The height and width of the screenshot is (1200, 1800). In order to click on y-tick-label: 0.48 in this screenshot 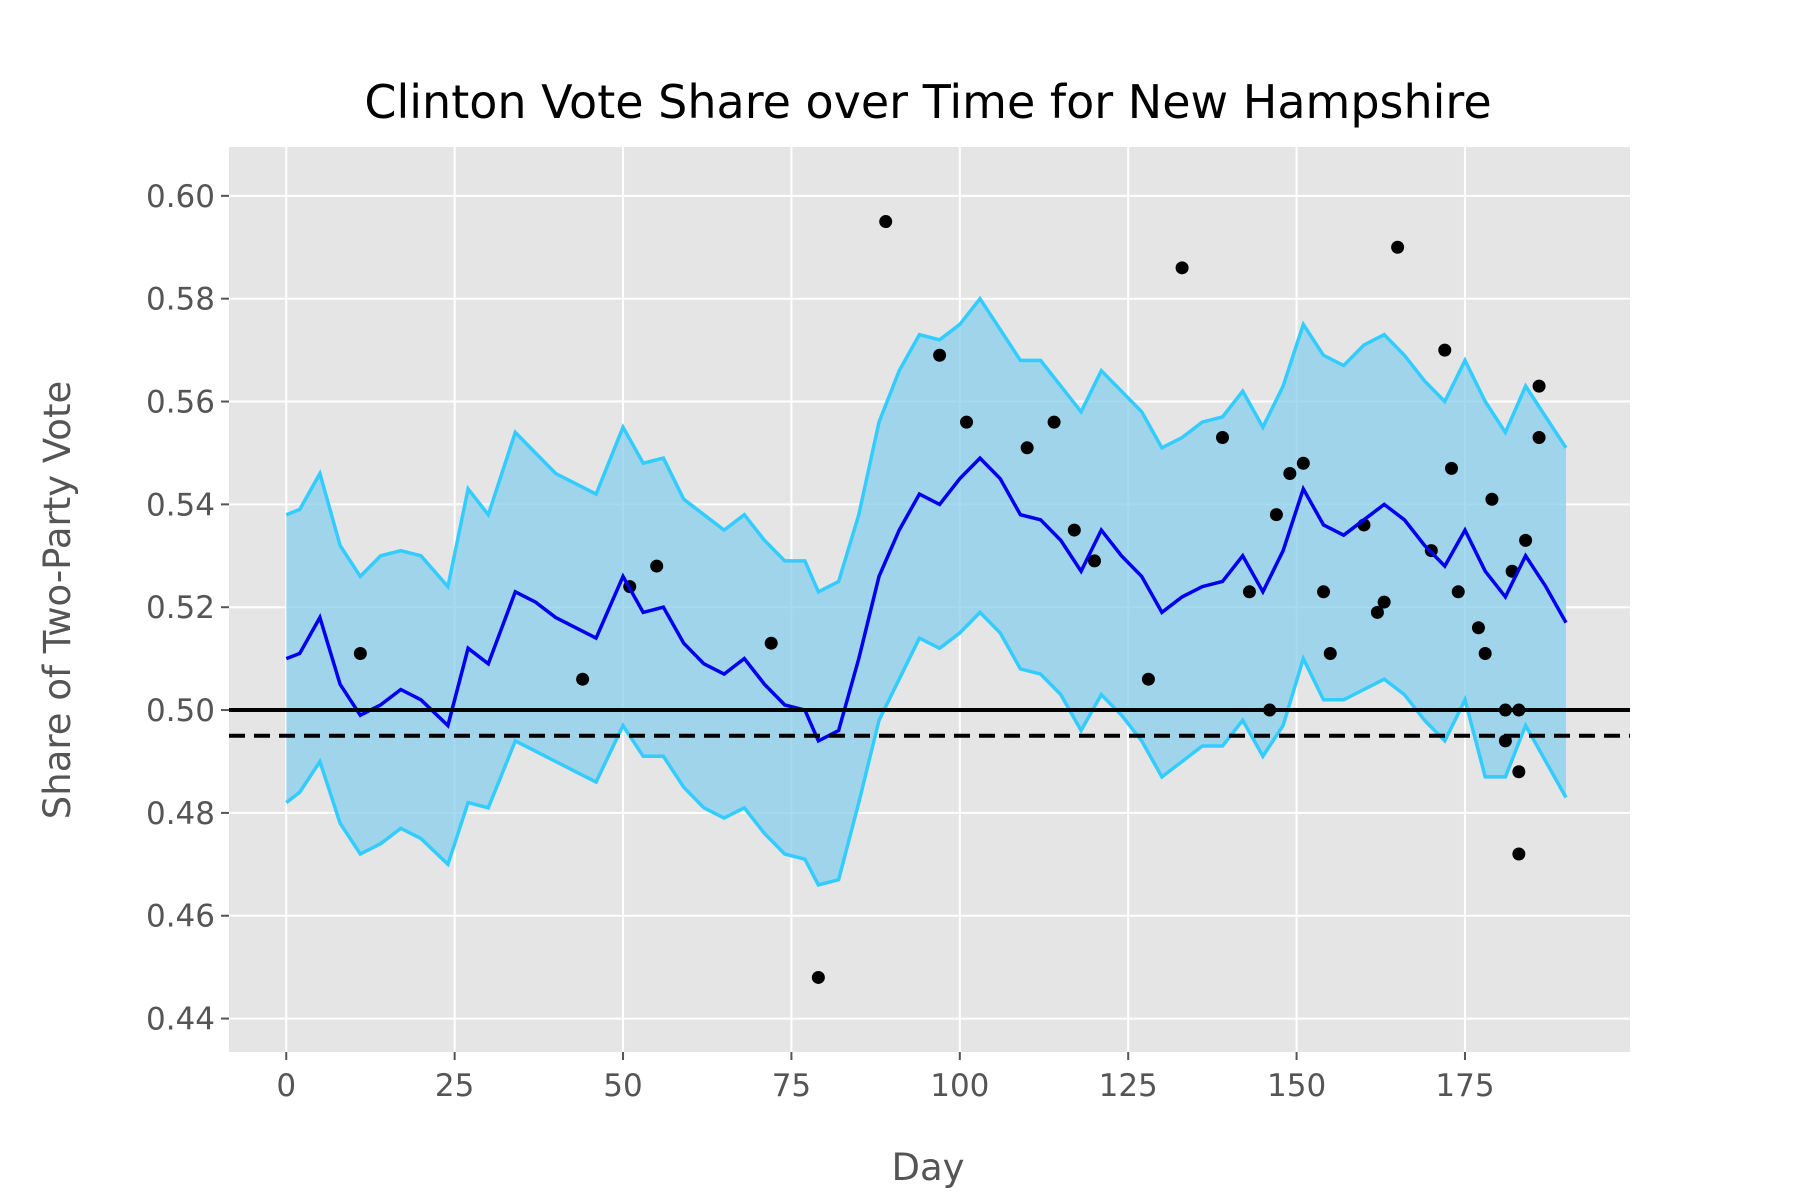, I will do `click(180, 814)`.